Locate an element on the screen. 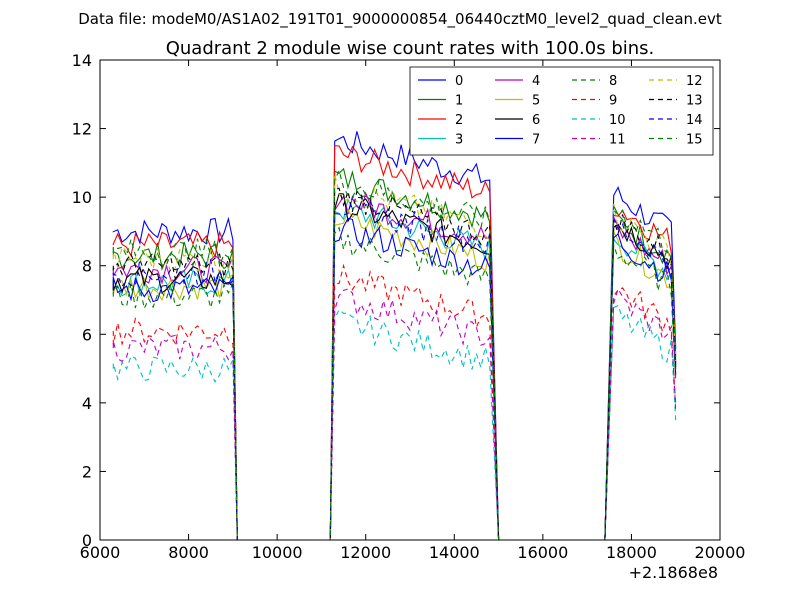 This screenshot has height=600, width=800. legend-label-0: 0 is located at coordinates (459, 81).